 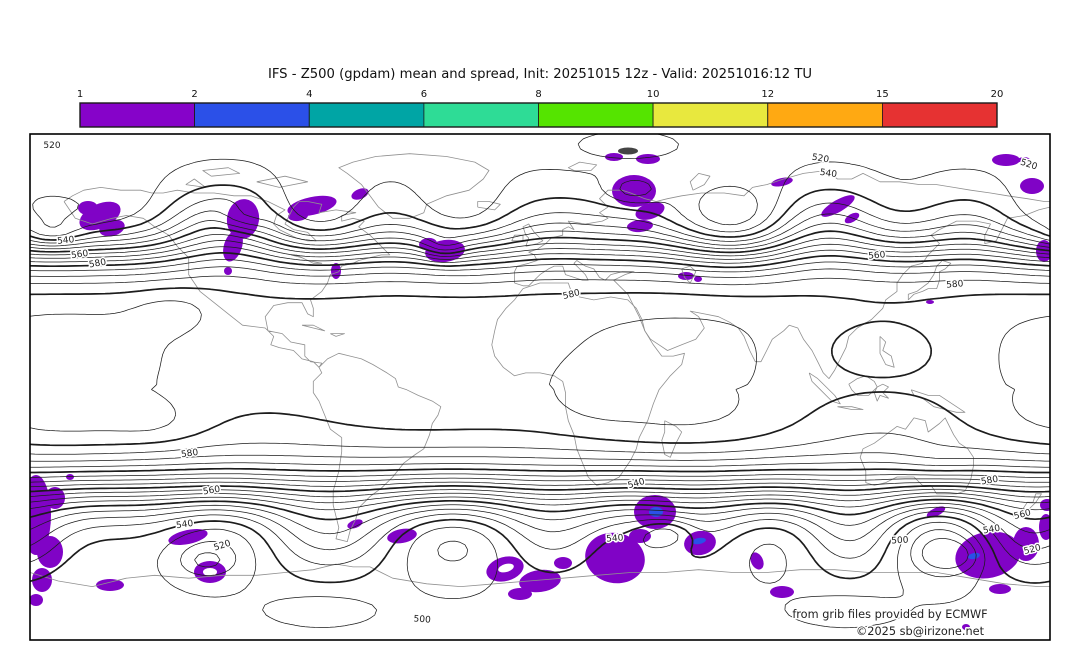 What do you see at coordinates (309, 94) in the screenshot?
I see `colorbar-tick-label: 4` at bounding box center [309, 94].